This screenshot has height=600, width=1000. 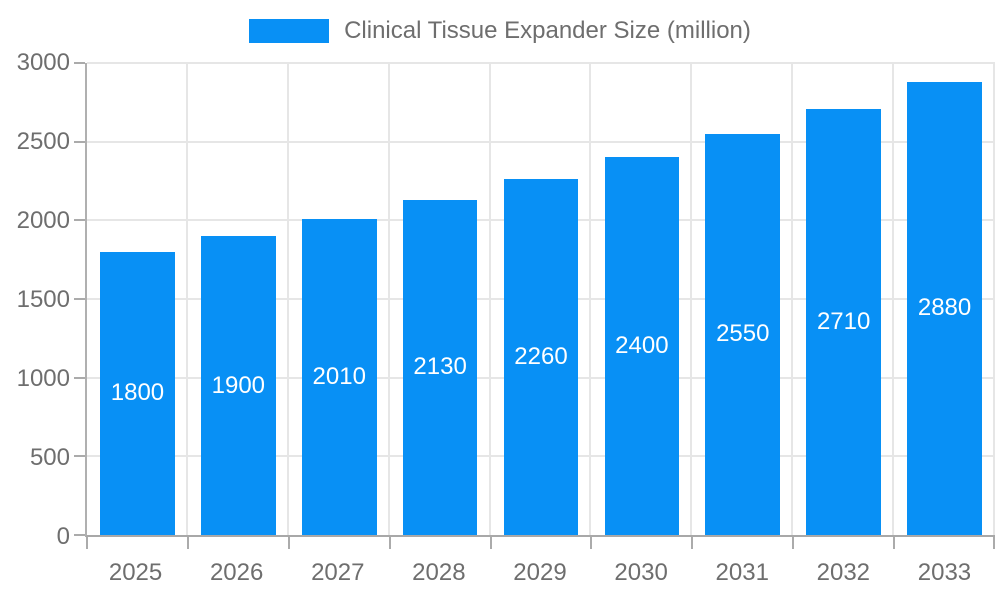 I want to click on y-axis: 0 500 1000 1500 2000 2500 3000, so click(x=35, y=299).